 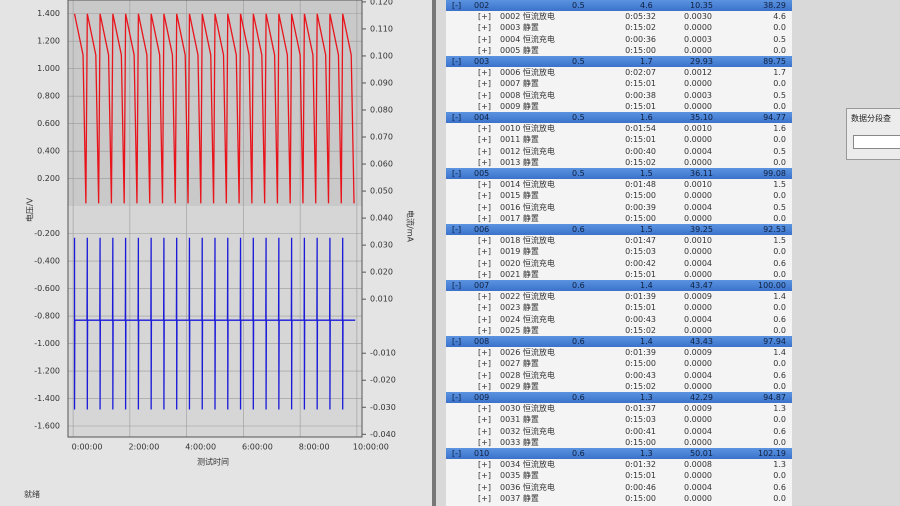 I want to click on table-row: [+] 0004 恒流充电 0:00:36 0.0003 0.5, so click(x=619, y=39).